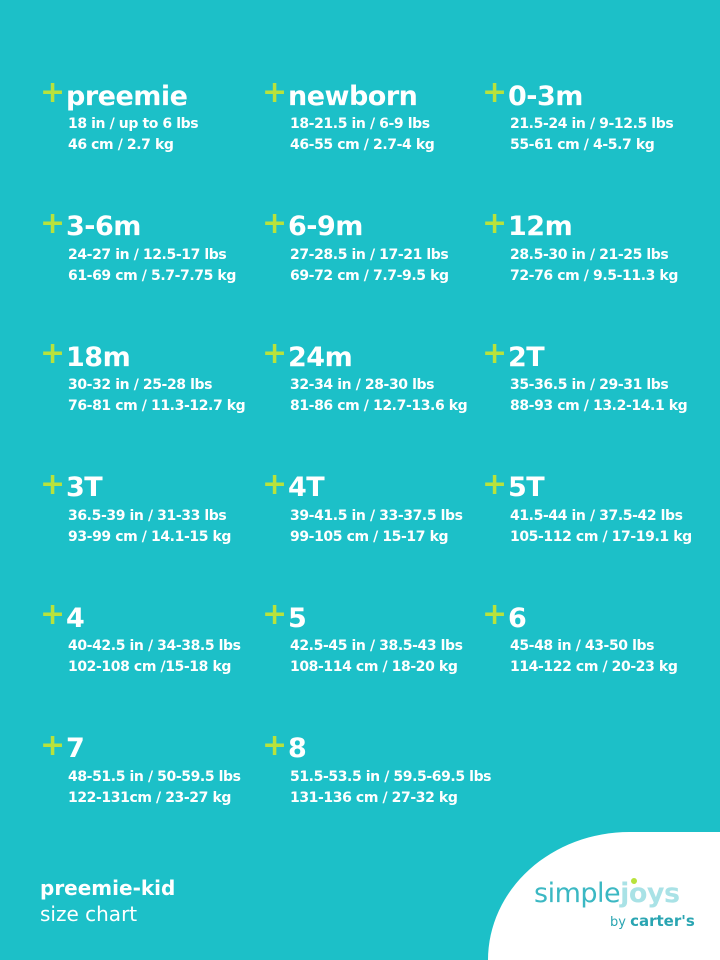  What do you see at coordinates (154, 646) in the screenshot?
I see `size-imperial: 40-42.5 in / 34-38.5 lbs` at bounding box center [154, 646].